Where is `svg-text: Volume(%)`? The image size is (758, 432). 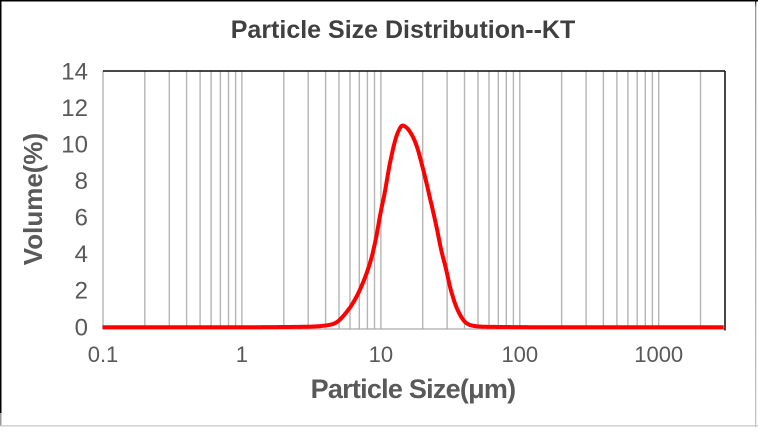 svg-text: Volume(%) is located at coordinates (33, 199).